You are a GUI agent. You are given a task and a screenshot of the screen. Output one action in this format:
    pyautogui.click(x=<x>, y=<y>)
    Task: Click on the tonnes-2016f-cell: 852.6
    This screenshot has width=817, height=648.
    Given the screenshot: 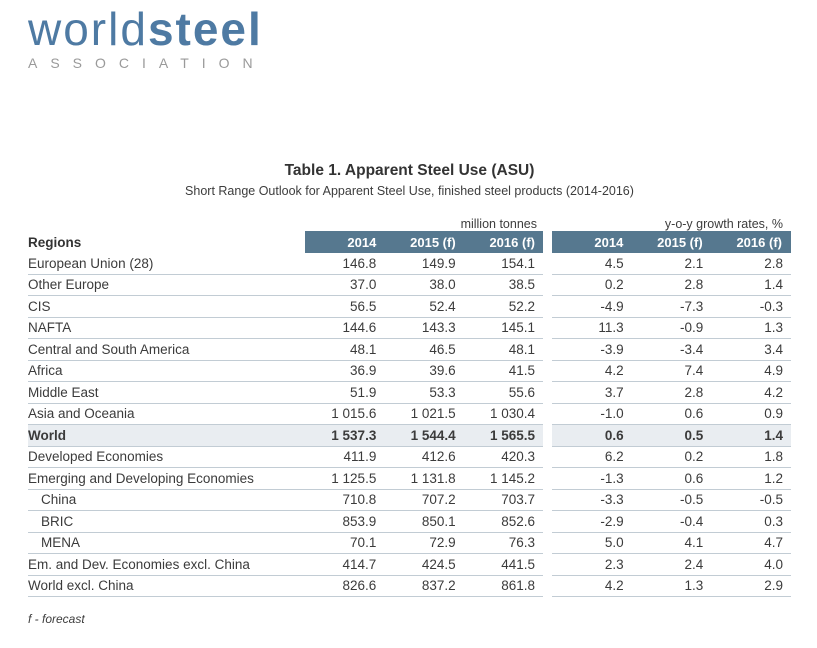 What is the action you would take?
    pyautogui.click(x=518, y=521)
    